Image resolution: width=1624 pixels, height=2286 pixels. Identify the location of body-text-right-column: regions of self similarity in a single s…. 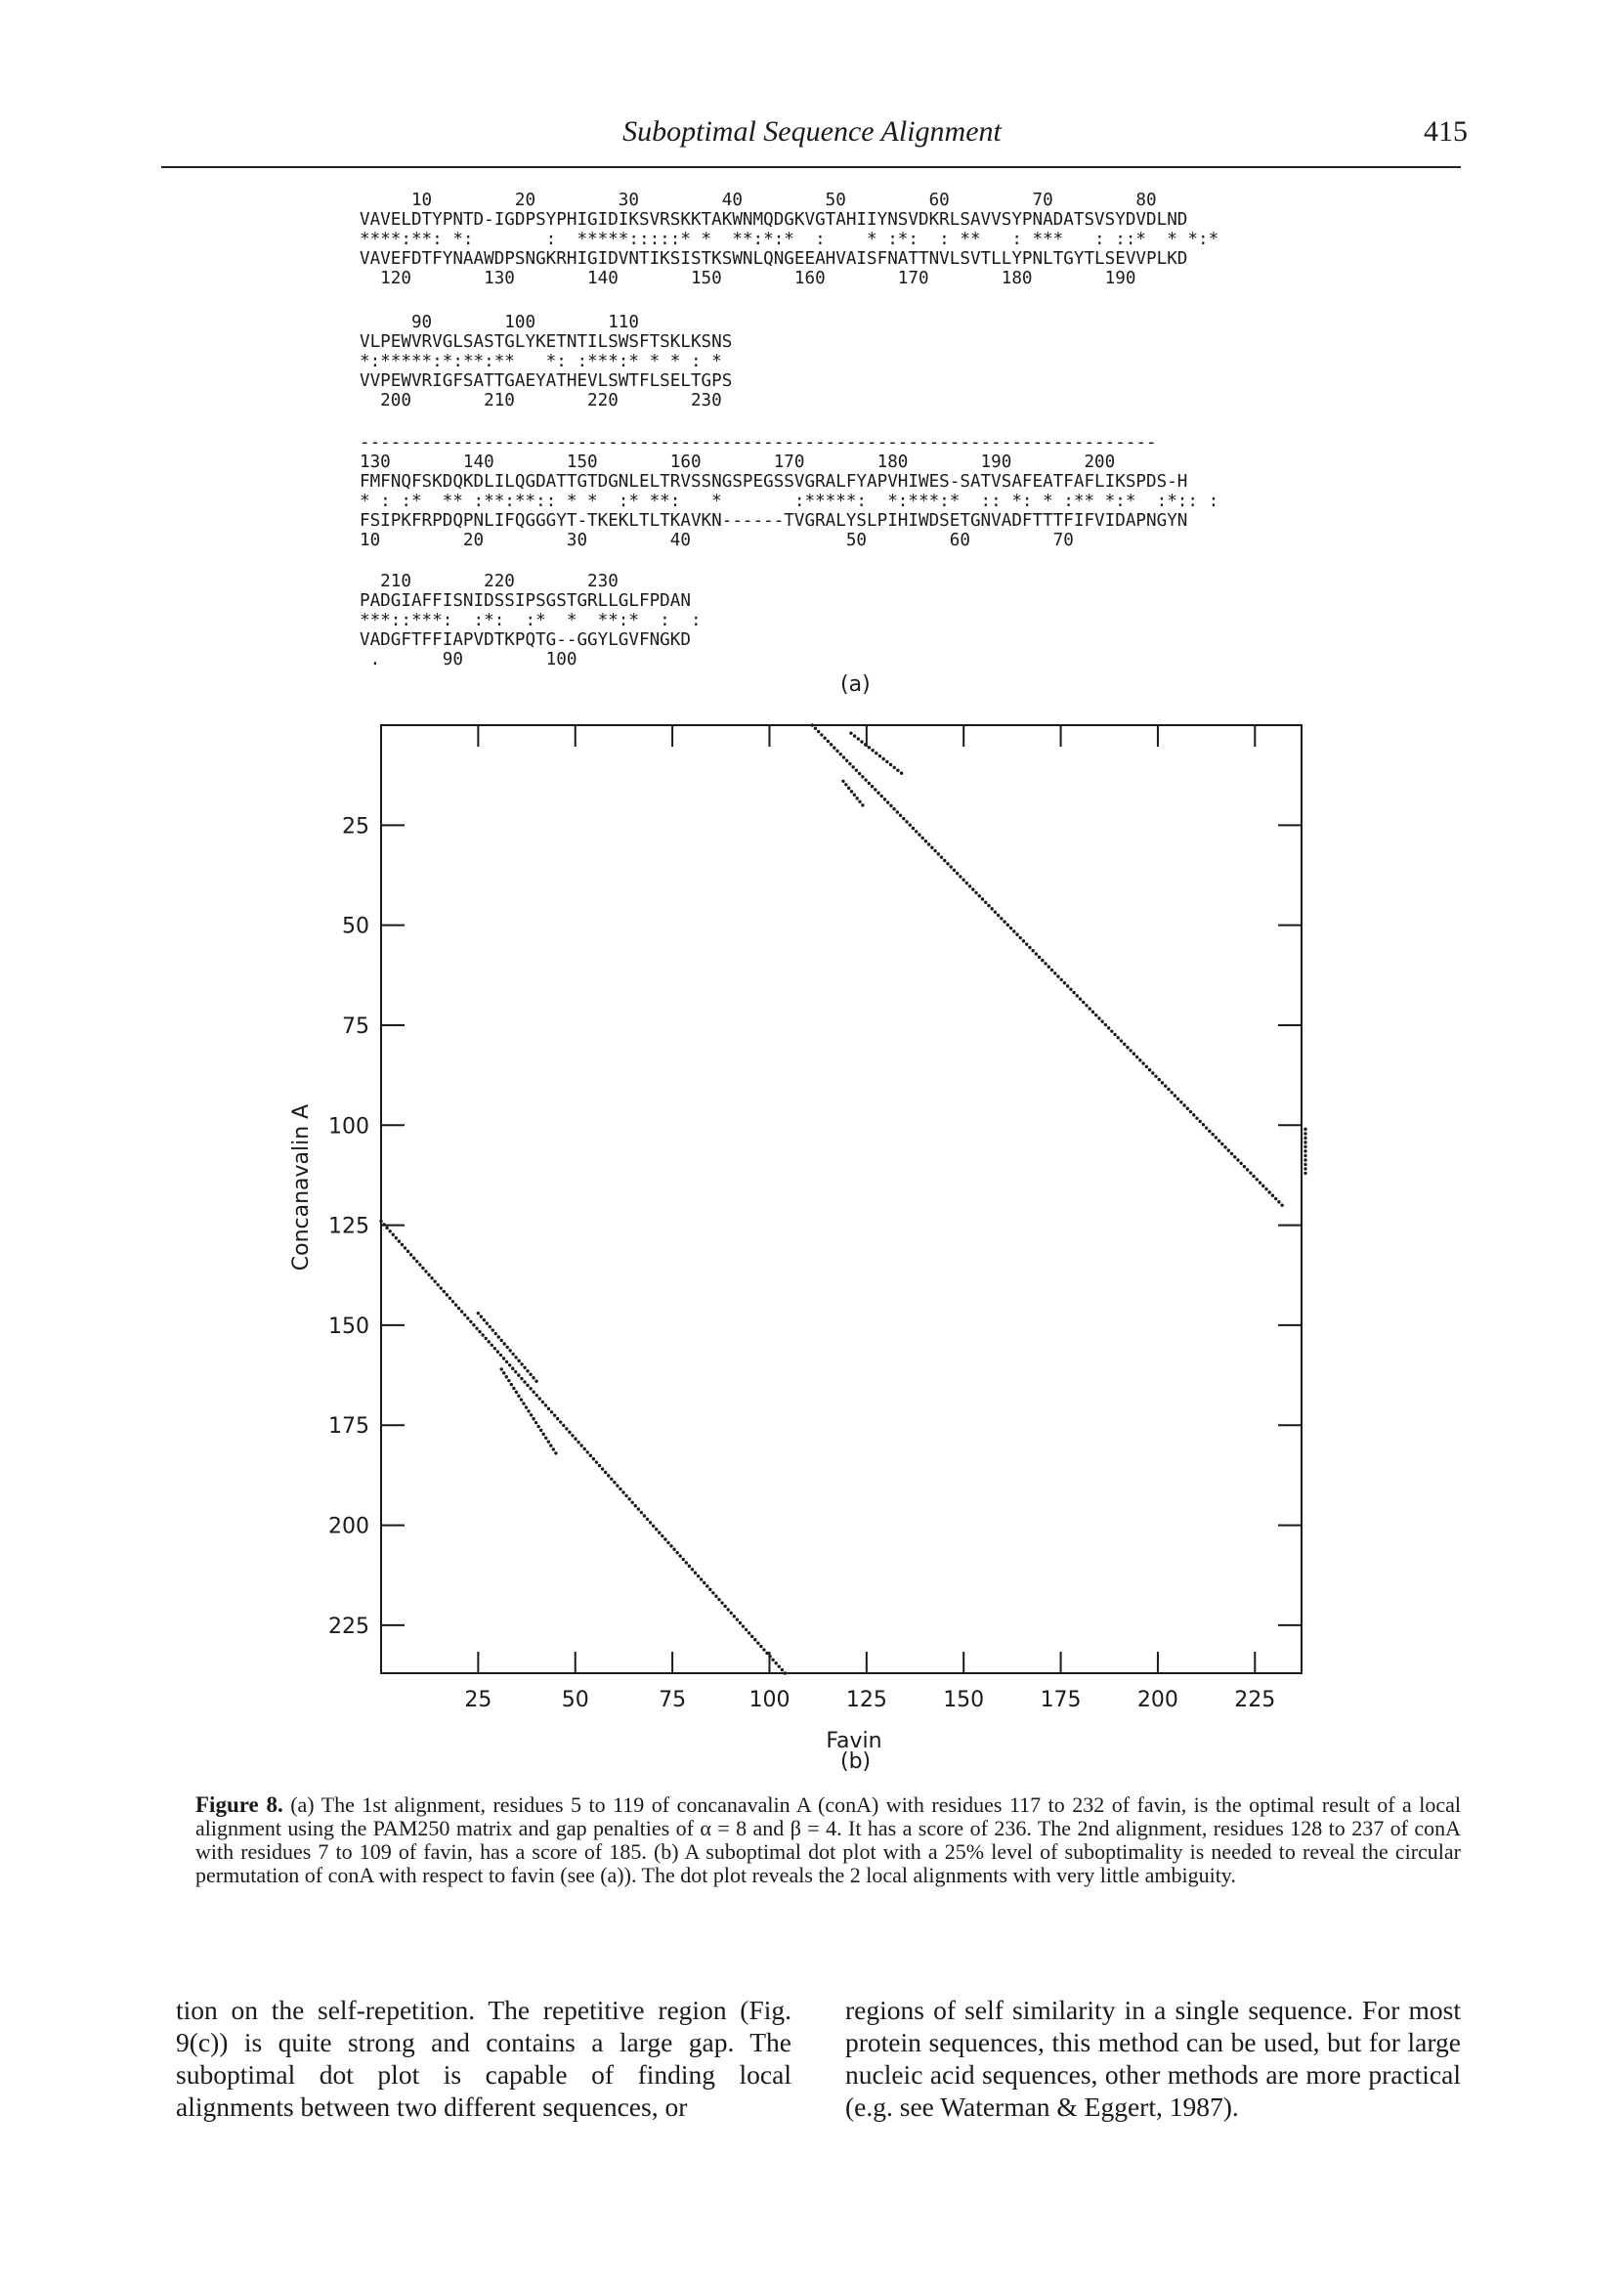
(1153, 2058).